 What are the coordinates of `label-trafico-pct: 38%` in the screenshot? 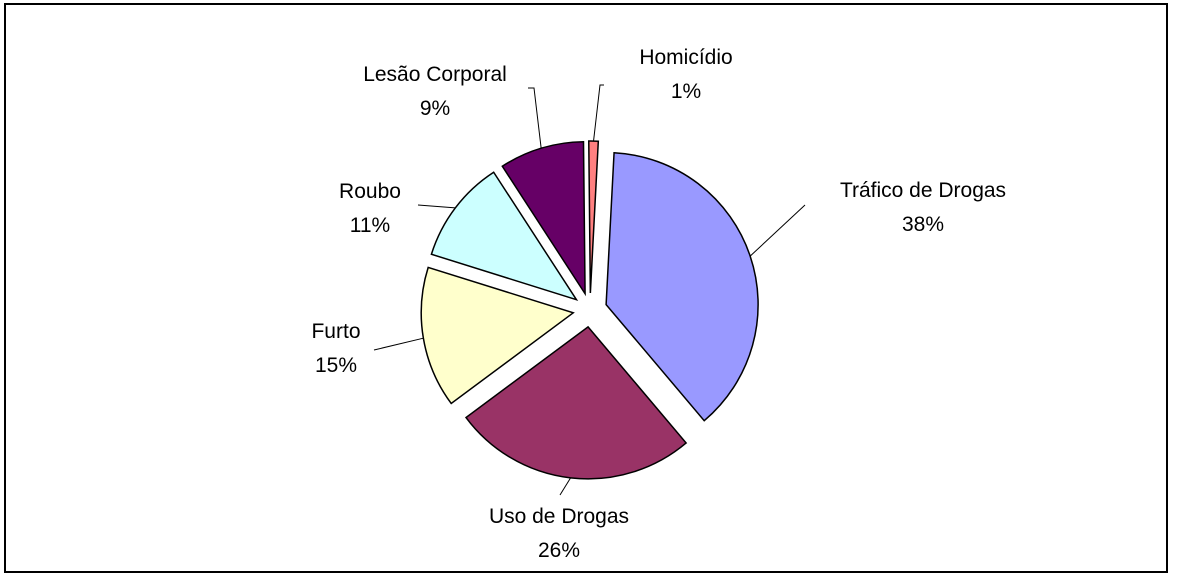 It's located at (923, 224).